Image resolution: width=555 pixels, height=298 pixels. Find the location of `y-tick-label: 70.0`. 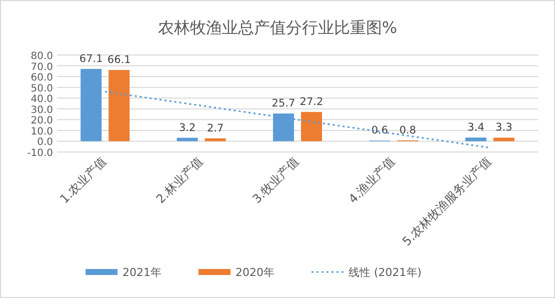

y-tick-label: 70.0 is located at coordinates (41, 67).